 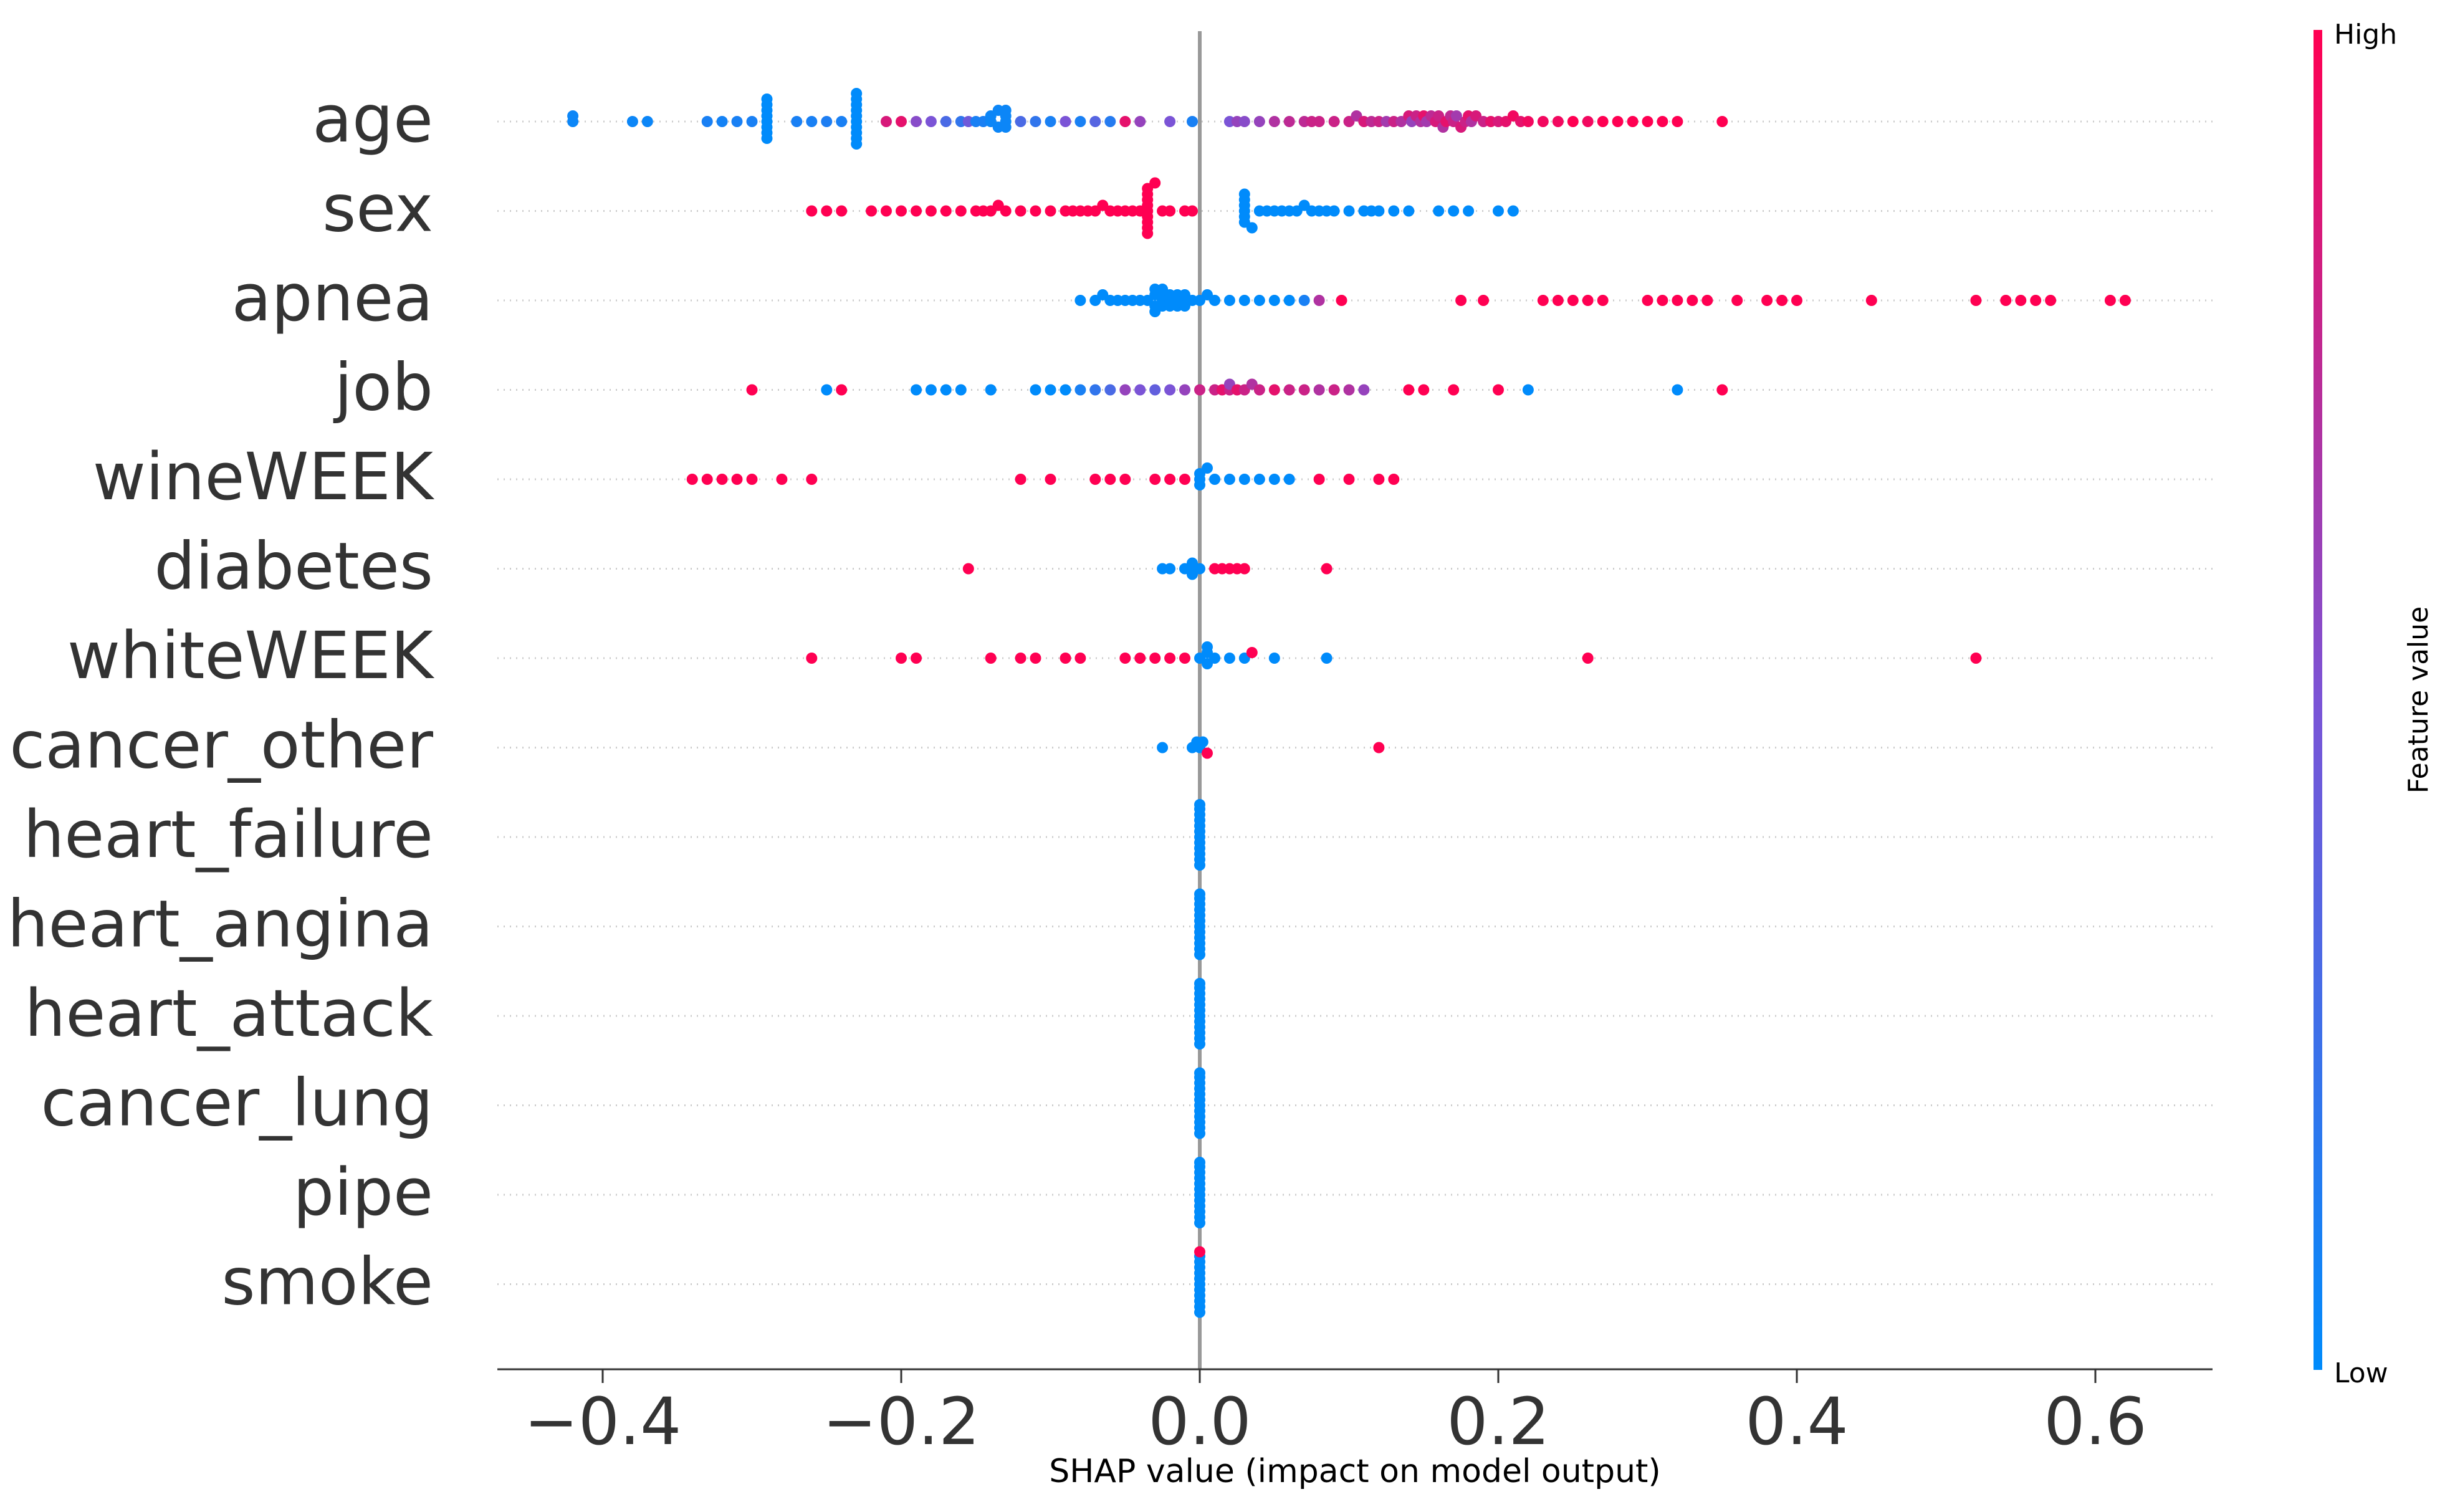 I want to click on feature-label: diabetes, so click(x=293, y=567).